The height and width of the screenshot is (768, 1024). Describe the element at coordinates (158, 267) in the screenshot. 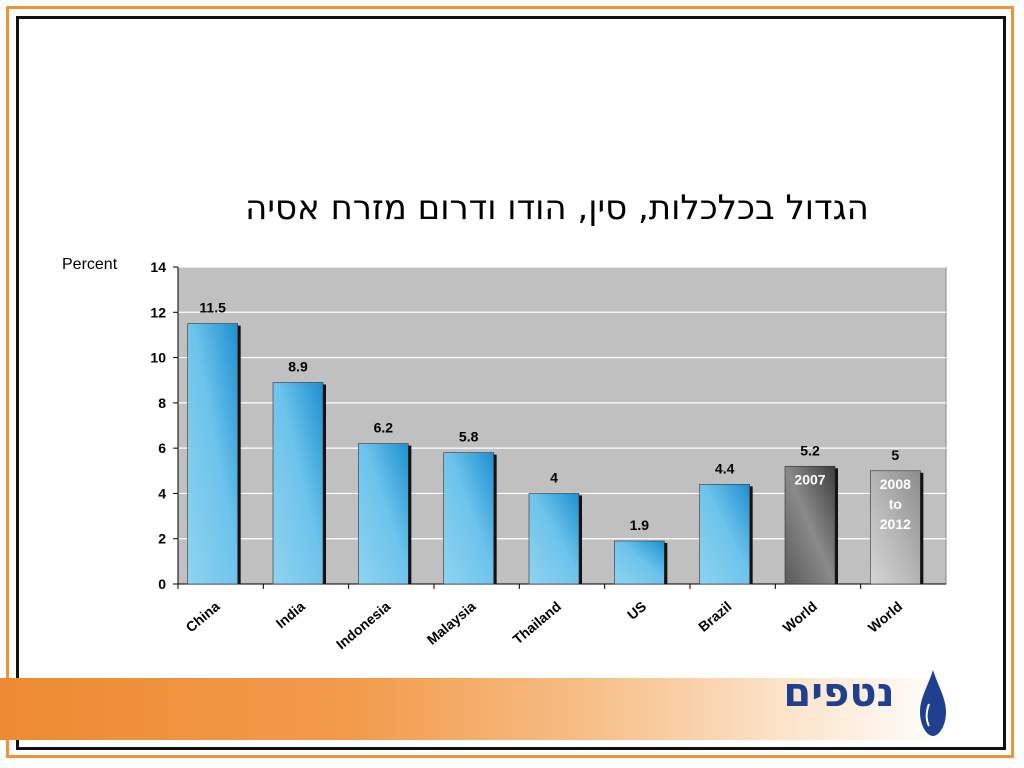

I see `y-tick-label: 14` at that location.